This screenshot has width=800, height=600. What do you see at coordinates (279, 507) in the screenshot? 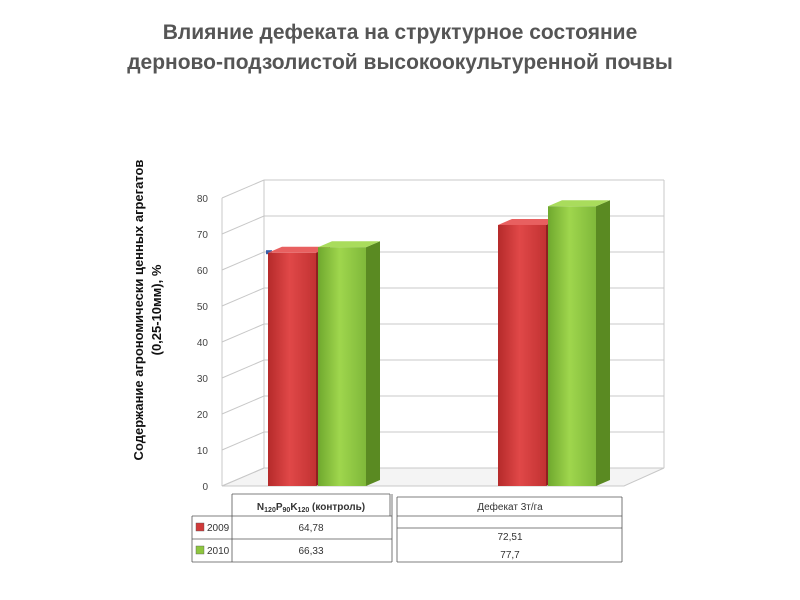
I see `category-label-part: P` at bounding box center [279, 507].